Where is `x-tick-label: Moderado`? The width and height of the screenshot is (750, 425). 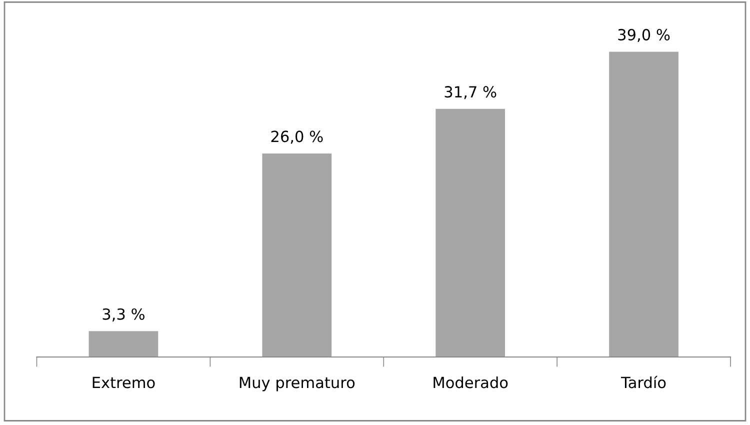
x-tick-label: Moderado is located at coordinates (471, 382).